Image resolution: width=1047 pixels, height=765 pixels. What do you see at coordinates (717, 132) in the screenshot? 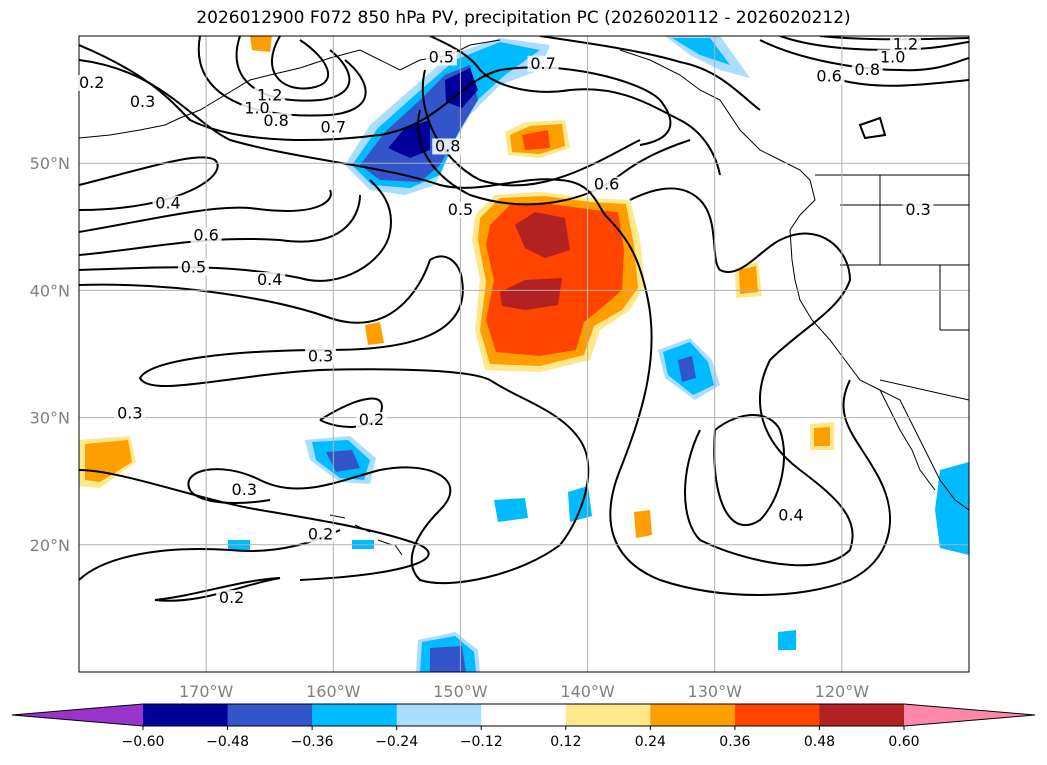
I see `coastline-bc` at bounding box center [717, 132].